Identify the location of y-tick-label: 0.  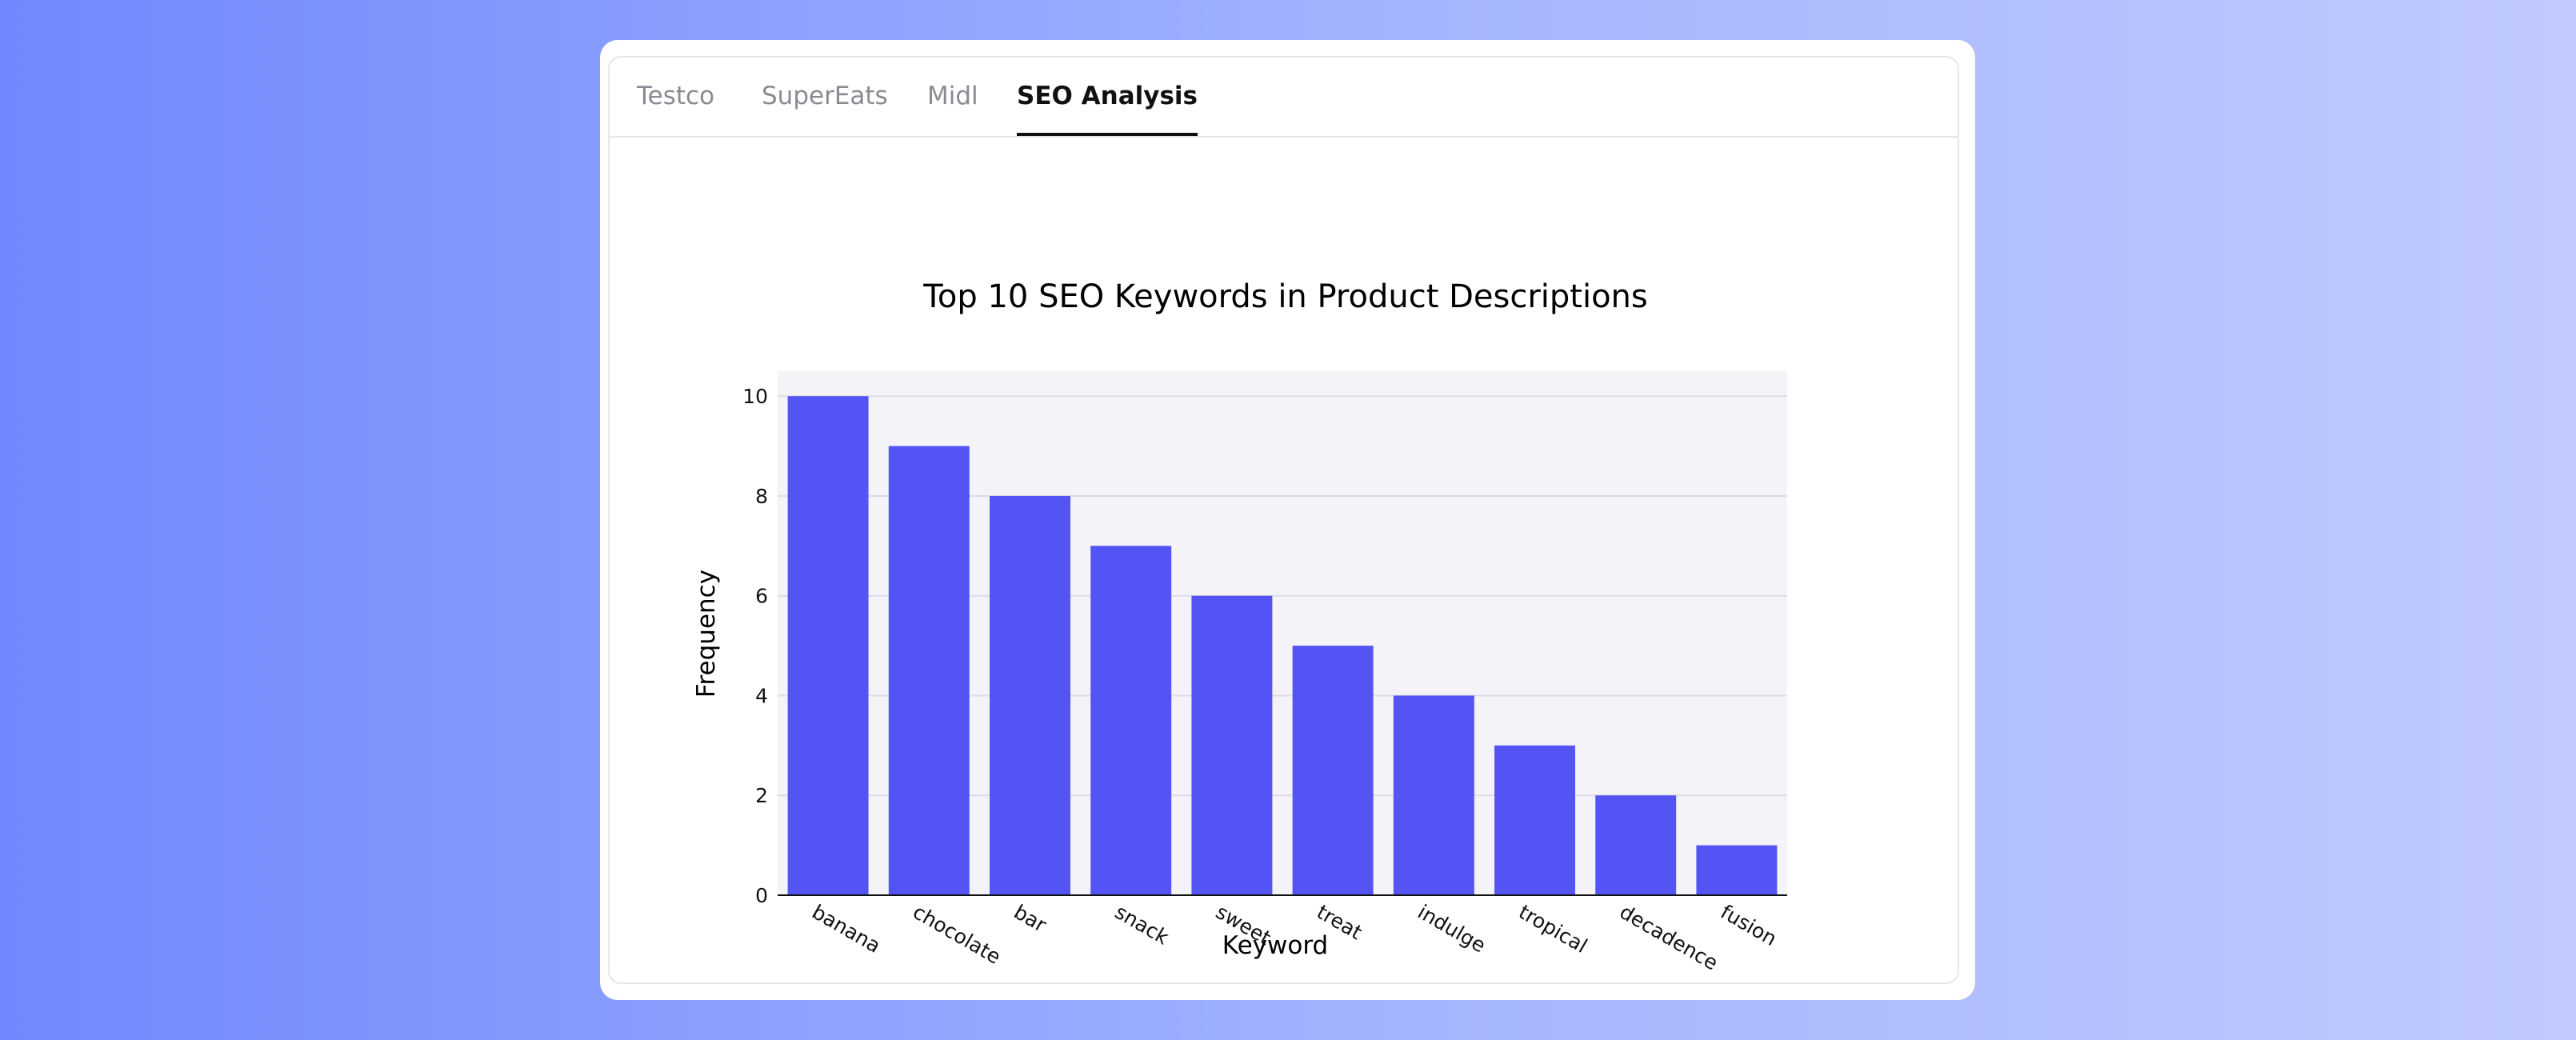
(761, 895).